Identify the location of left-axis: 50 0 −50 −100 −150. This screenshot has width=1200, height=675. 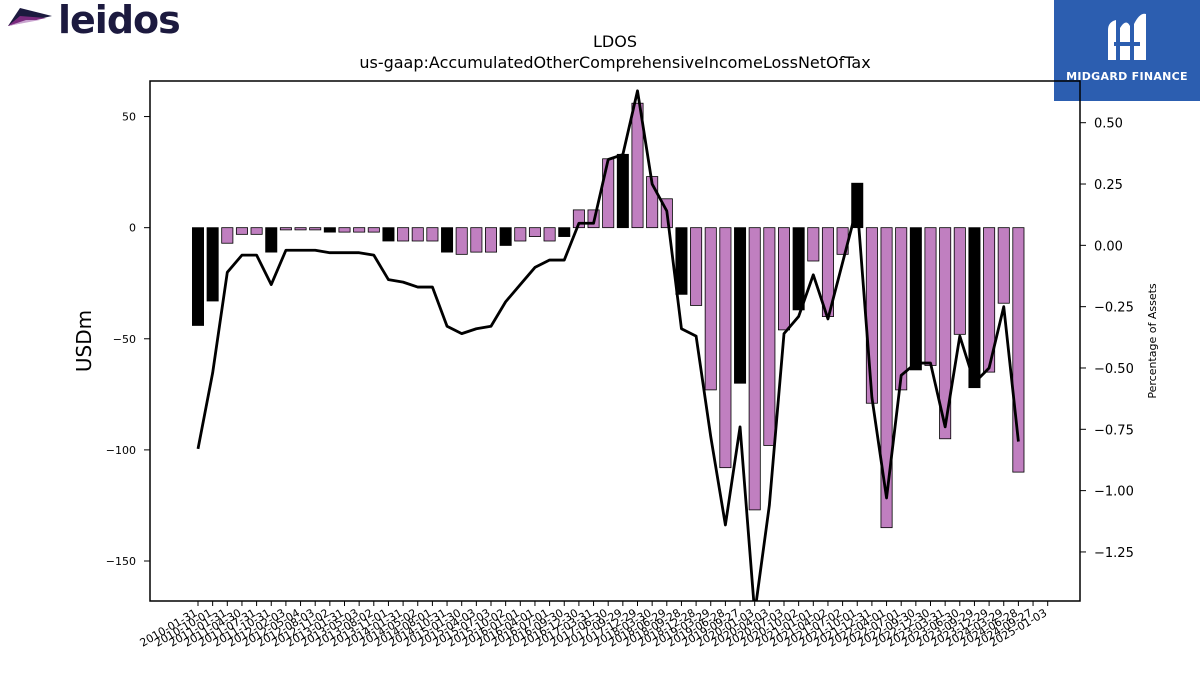
(128, 339).